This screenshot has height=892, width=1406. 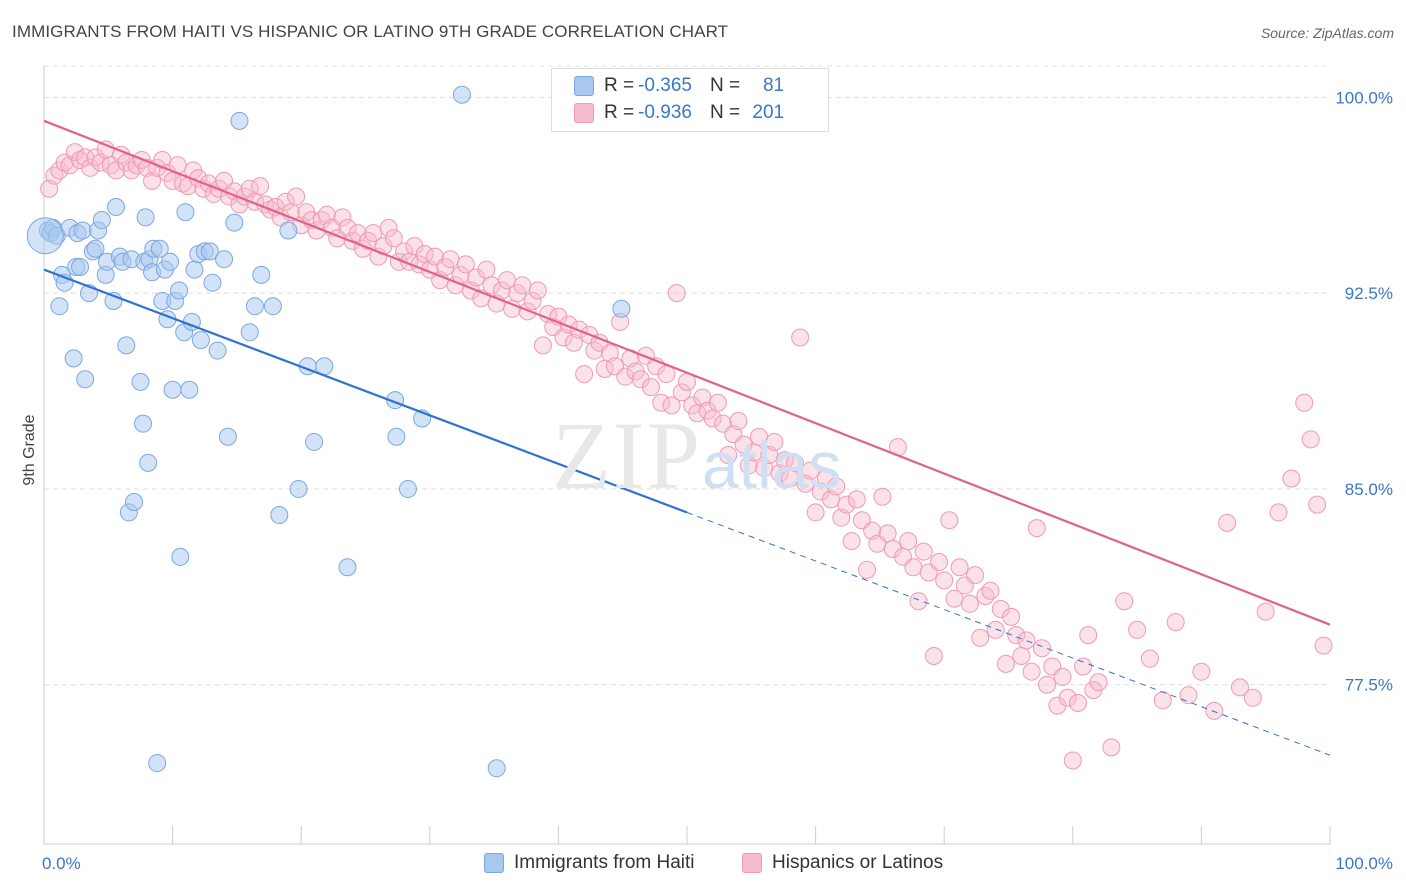 I want to click on bottom-legend-label: Hispanics or Latinos, so click(x=858, y=862).